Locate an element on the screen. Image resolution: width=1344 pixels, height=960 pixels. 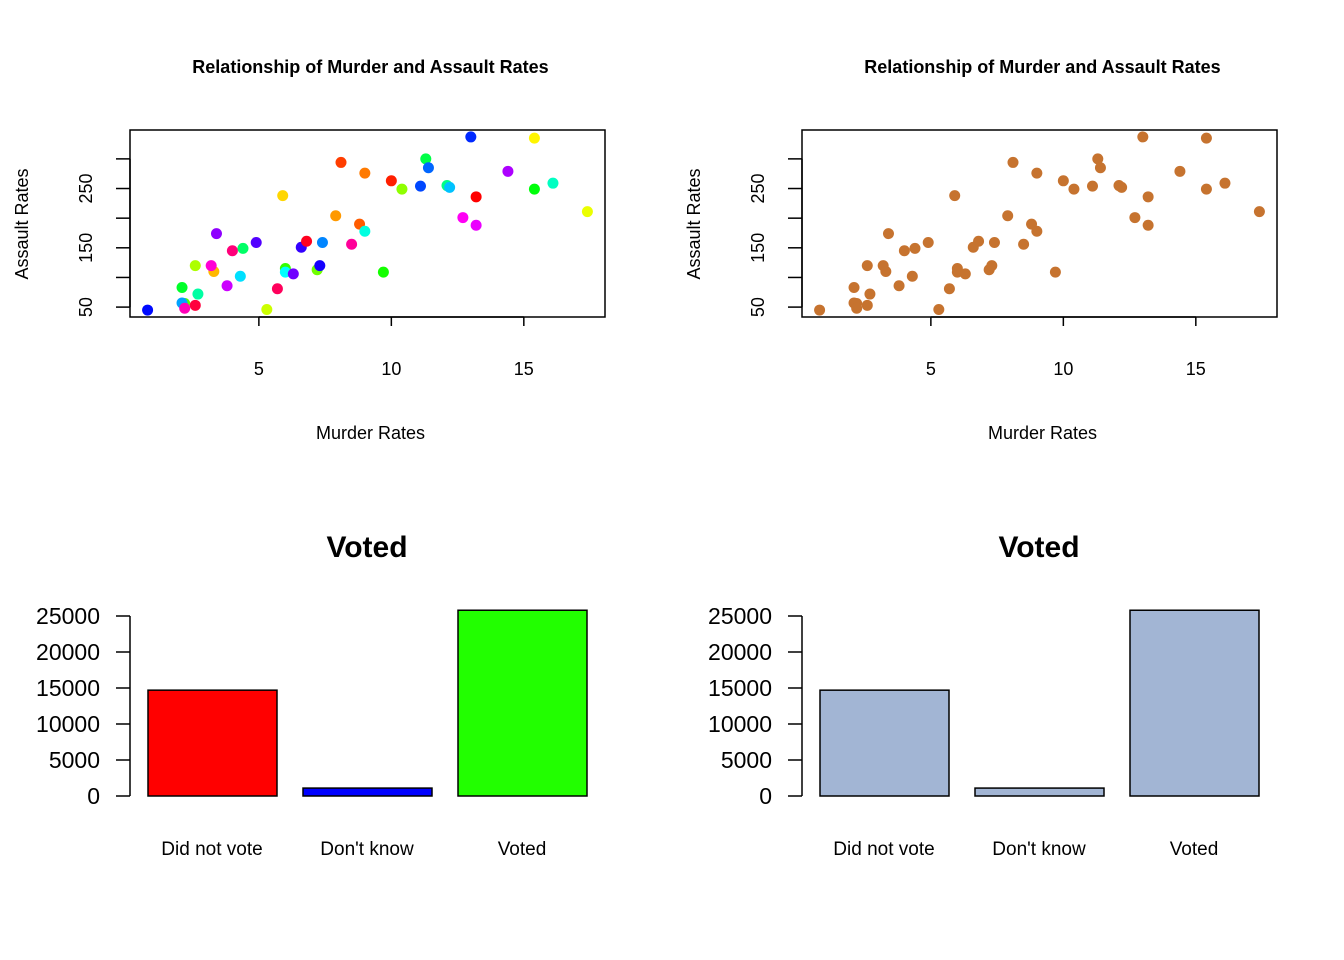
y-tick-label: 250 is located at coordinates (86, 188).